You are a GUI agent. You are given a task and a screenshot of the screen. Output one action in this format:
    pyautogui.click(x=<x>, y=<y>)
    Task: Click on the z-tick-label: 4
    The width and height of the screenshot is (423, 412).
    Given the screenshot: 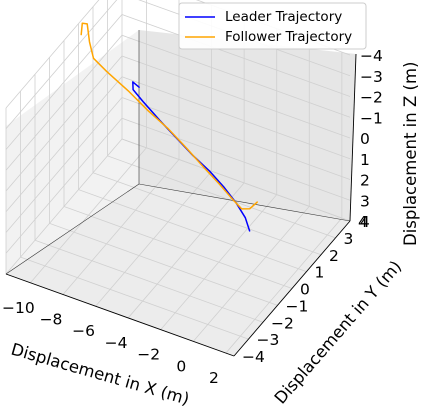 What is the action you would take?
    pyautogui.click(x=365, y=222)
    